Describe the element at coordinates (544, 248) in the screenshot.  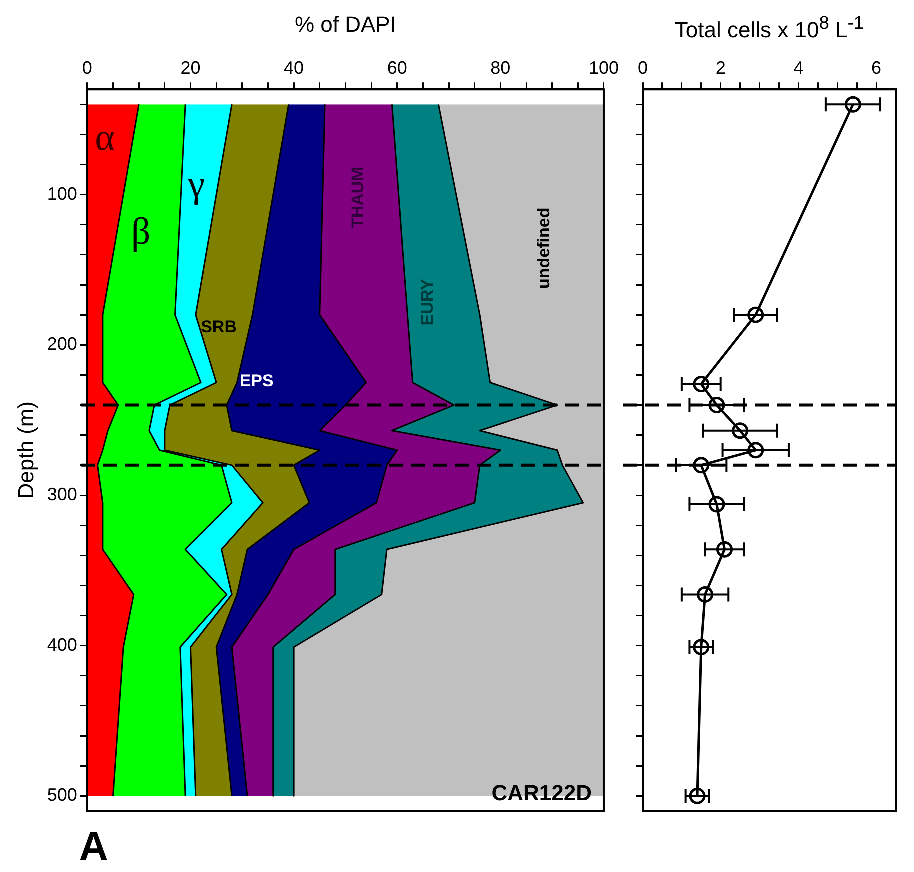
I see `series-label: undefined` at that location.